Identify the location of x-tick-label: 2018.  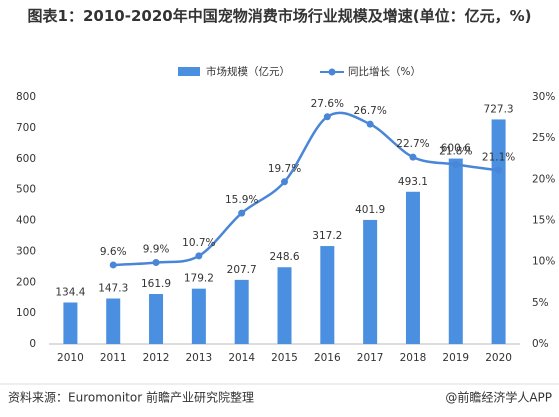
(413, 358).